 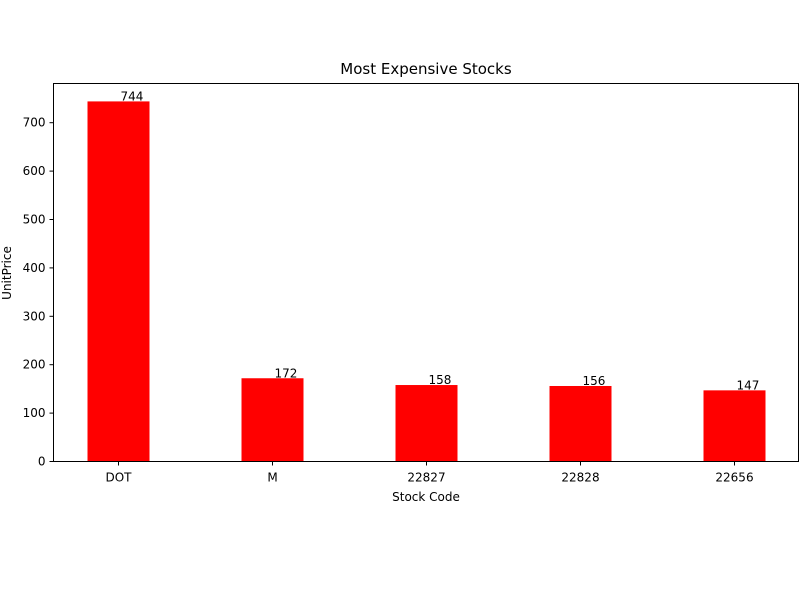 What do you see at coordinates (34, 413) in the screenshot?
I see `y-tick-label-100: 100` at bounding box center [34, 413].